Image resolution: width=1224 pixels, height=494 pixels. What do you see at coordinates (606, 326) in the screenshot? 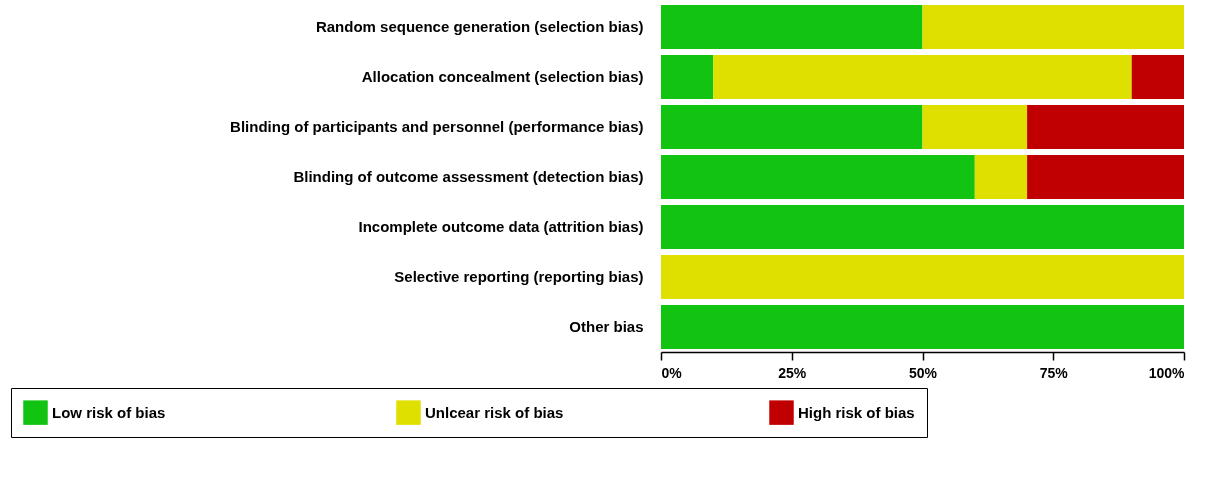
I see `y-tick-label: Other bias` at bounding box center [606, 326].